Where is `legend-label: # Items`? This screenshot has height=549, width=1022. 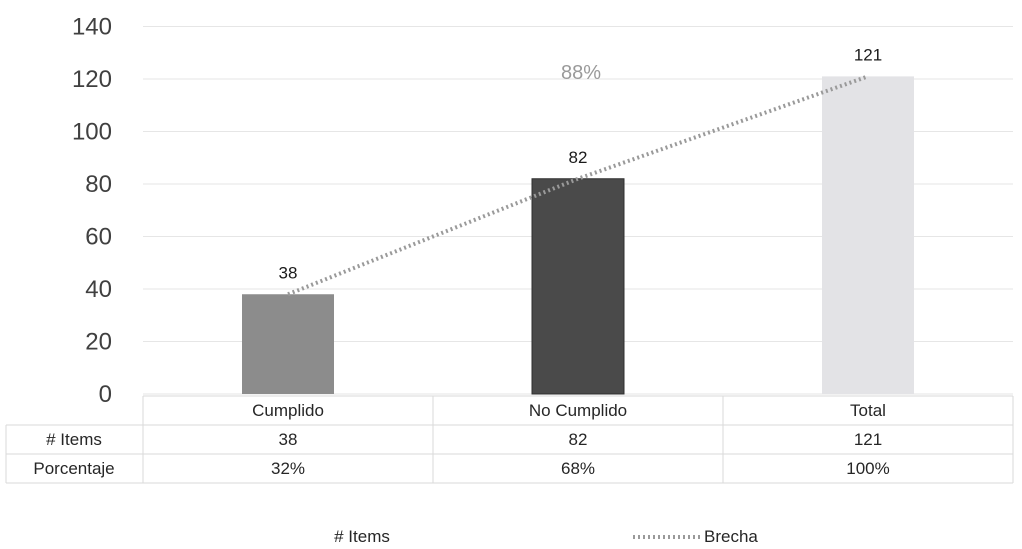
legend-label: # Items is located at coordinates (362, 536).